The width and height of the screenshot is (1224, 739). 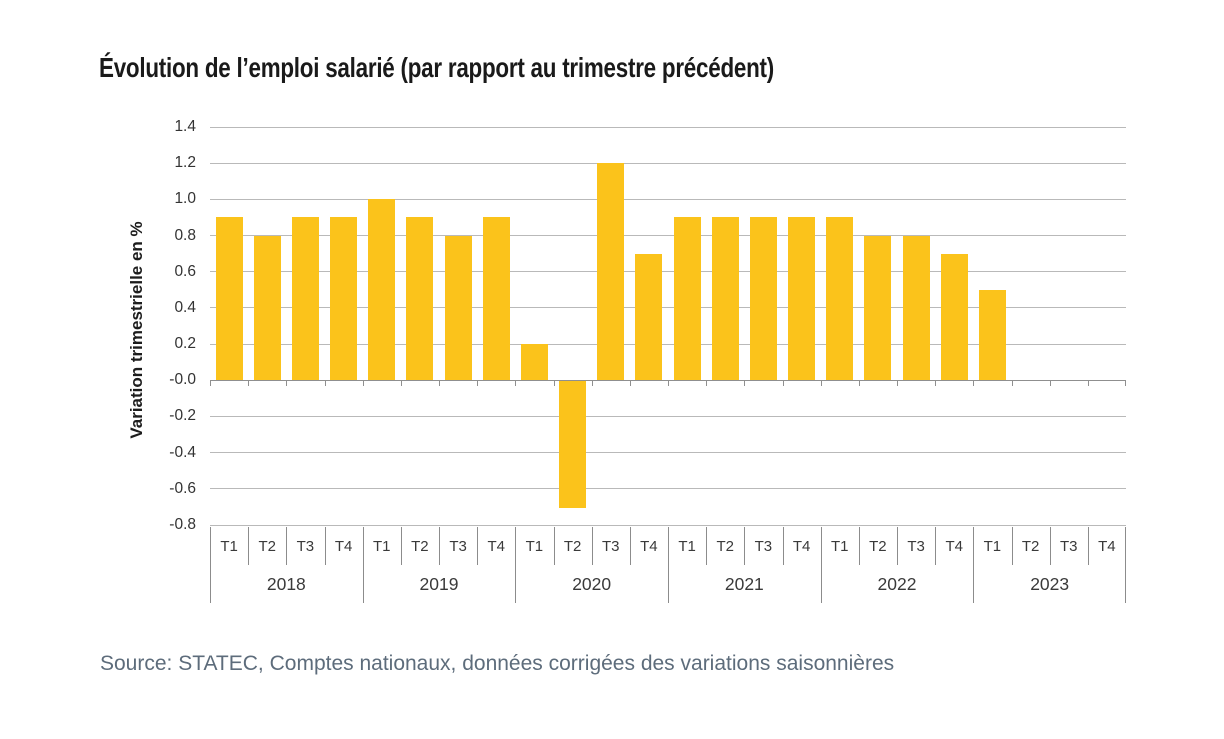 I want to click on bar-2018-T1, so click(x=229, y=299).